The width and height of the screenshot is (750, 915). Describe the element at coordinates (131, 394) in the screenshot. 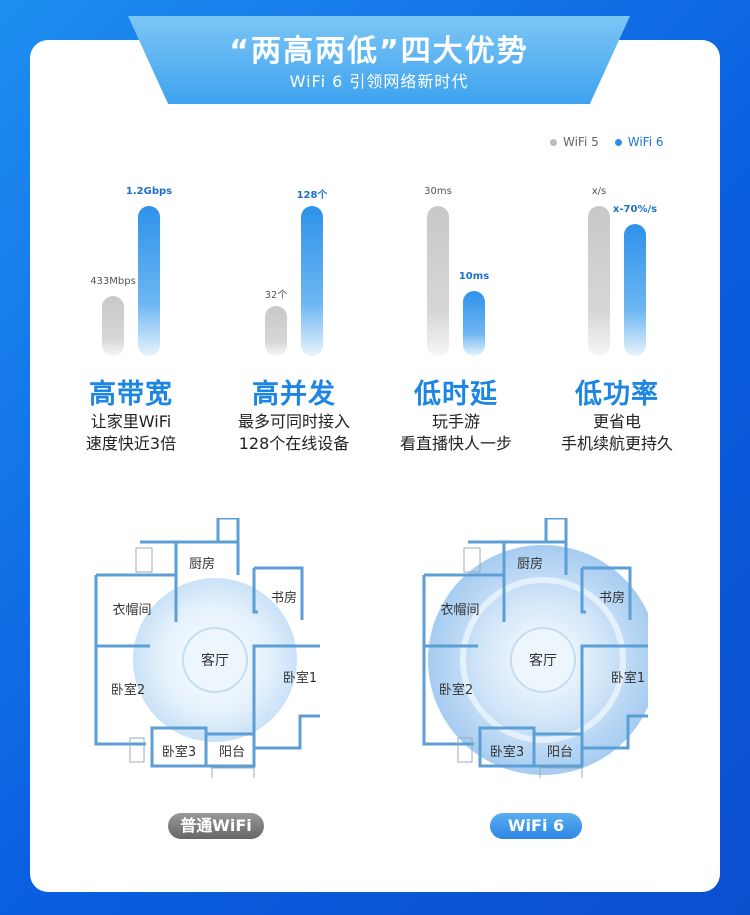

I see `feature-heading: 高带宽` at that location.